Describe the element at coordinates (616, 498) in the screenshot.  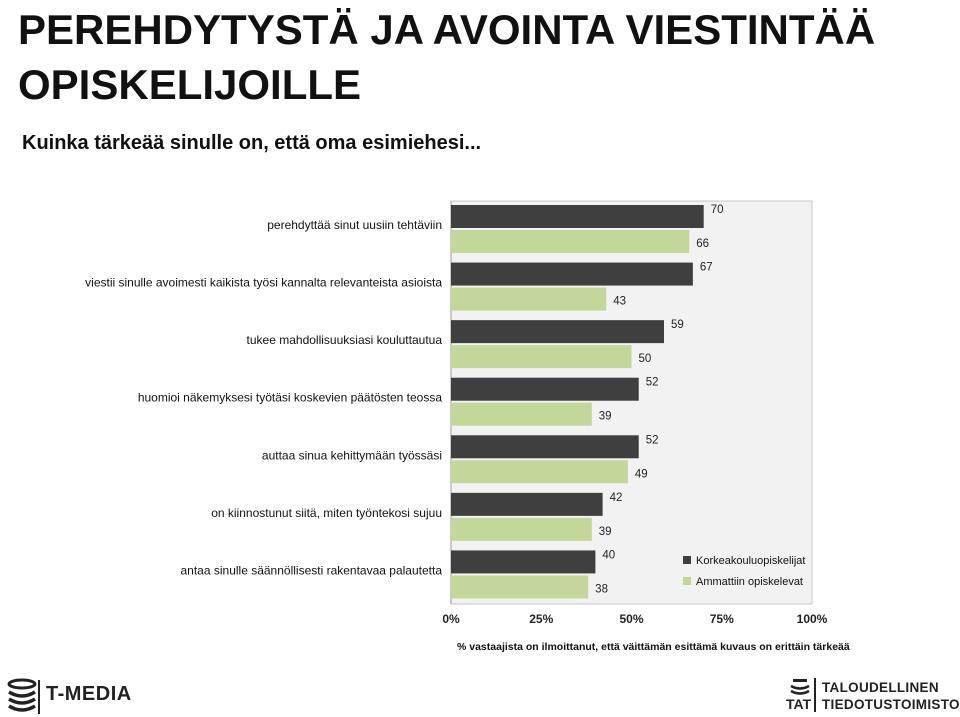
I see `data-label: 42` at that location.